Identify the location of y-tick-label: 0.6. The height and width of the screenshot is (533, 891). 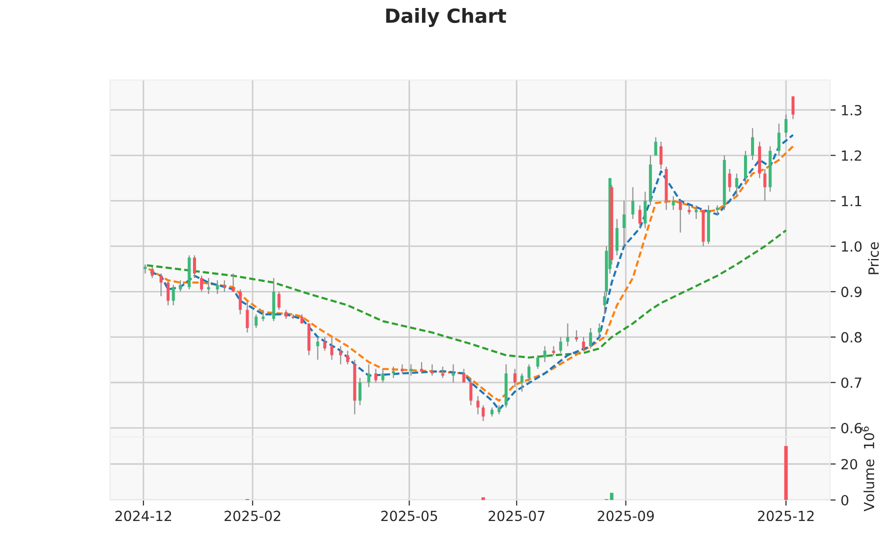
(851, 428).